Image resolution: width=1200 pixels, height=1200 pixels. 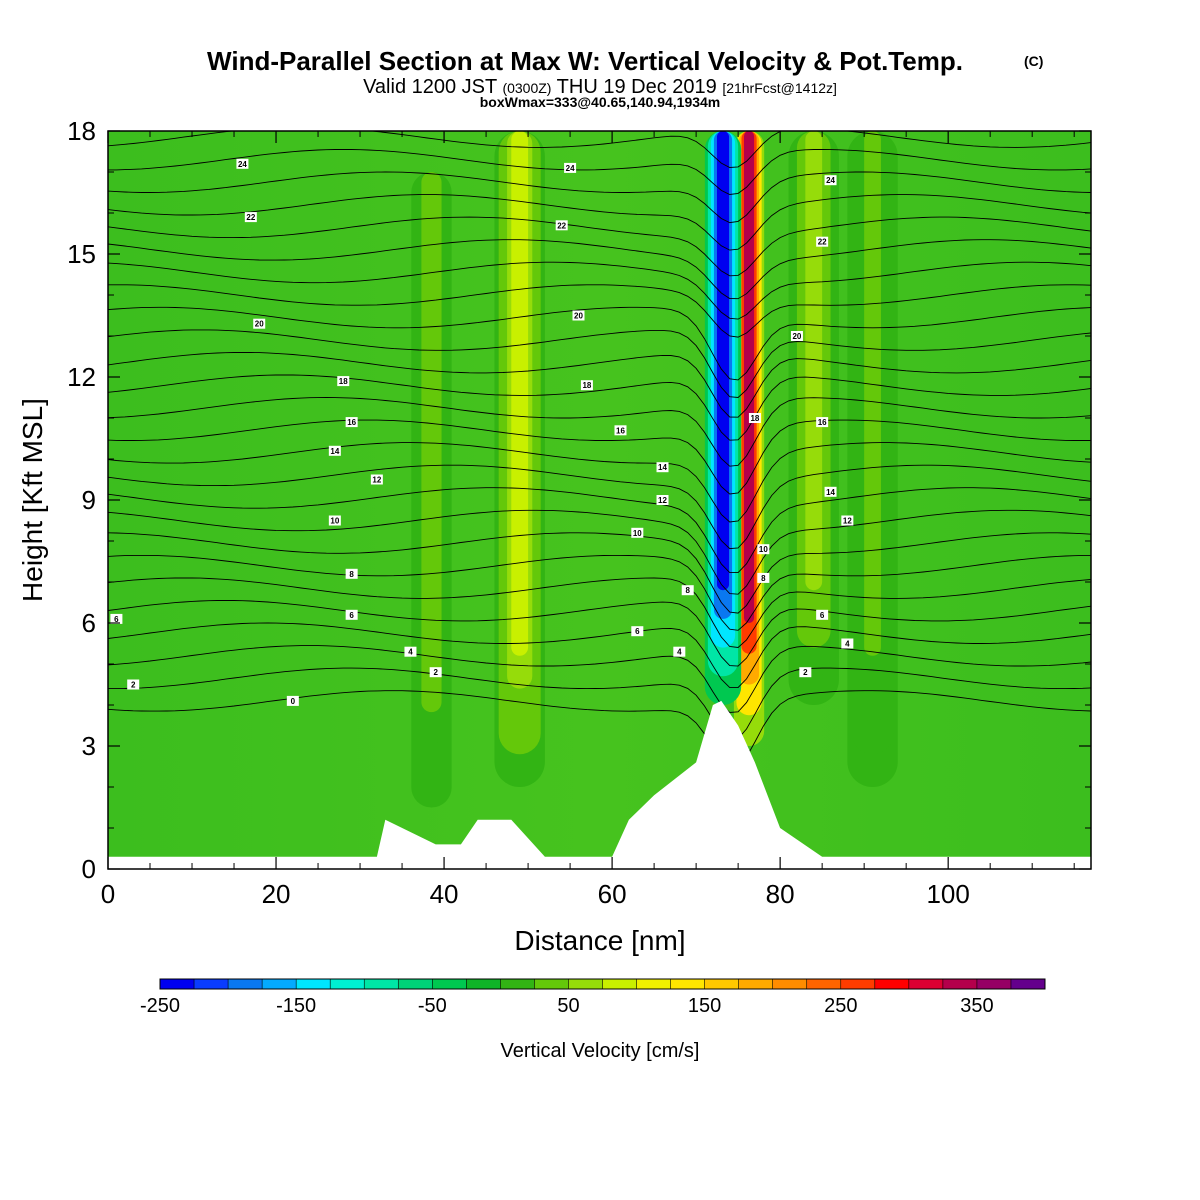 I want to click on y-tick-label: 0, so click(x=89, y=869).